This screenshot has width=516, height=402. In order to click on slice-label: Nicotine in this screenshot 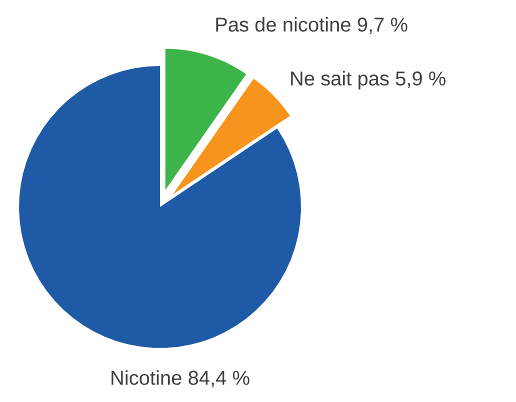, I will do `click(147, 377)`.